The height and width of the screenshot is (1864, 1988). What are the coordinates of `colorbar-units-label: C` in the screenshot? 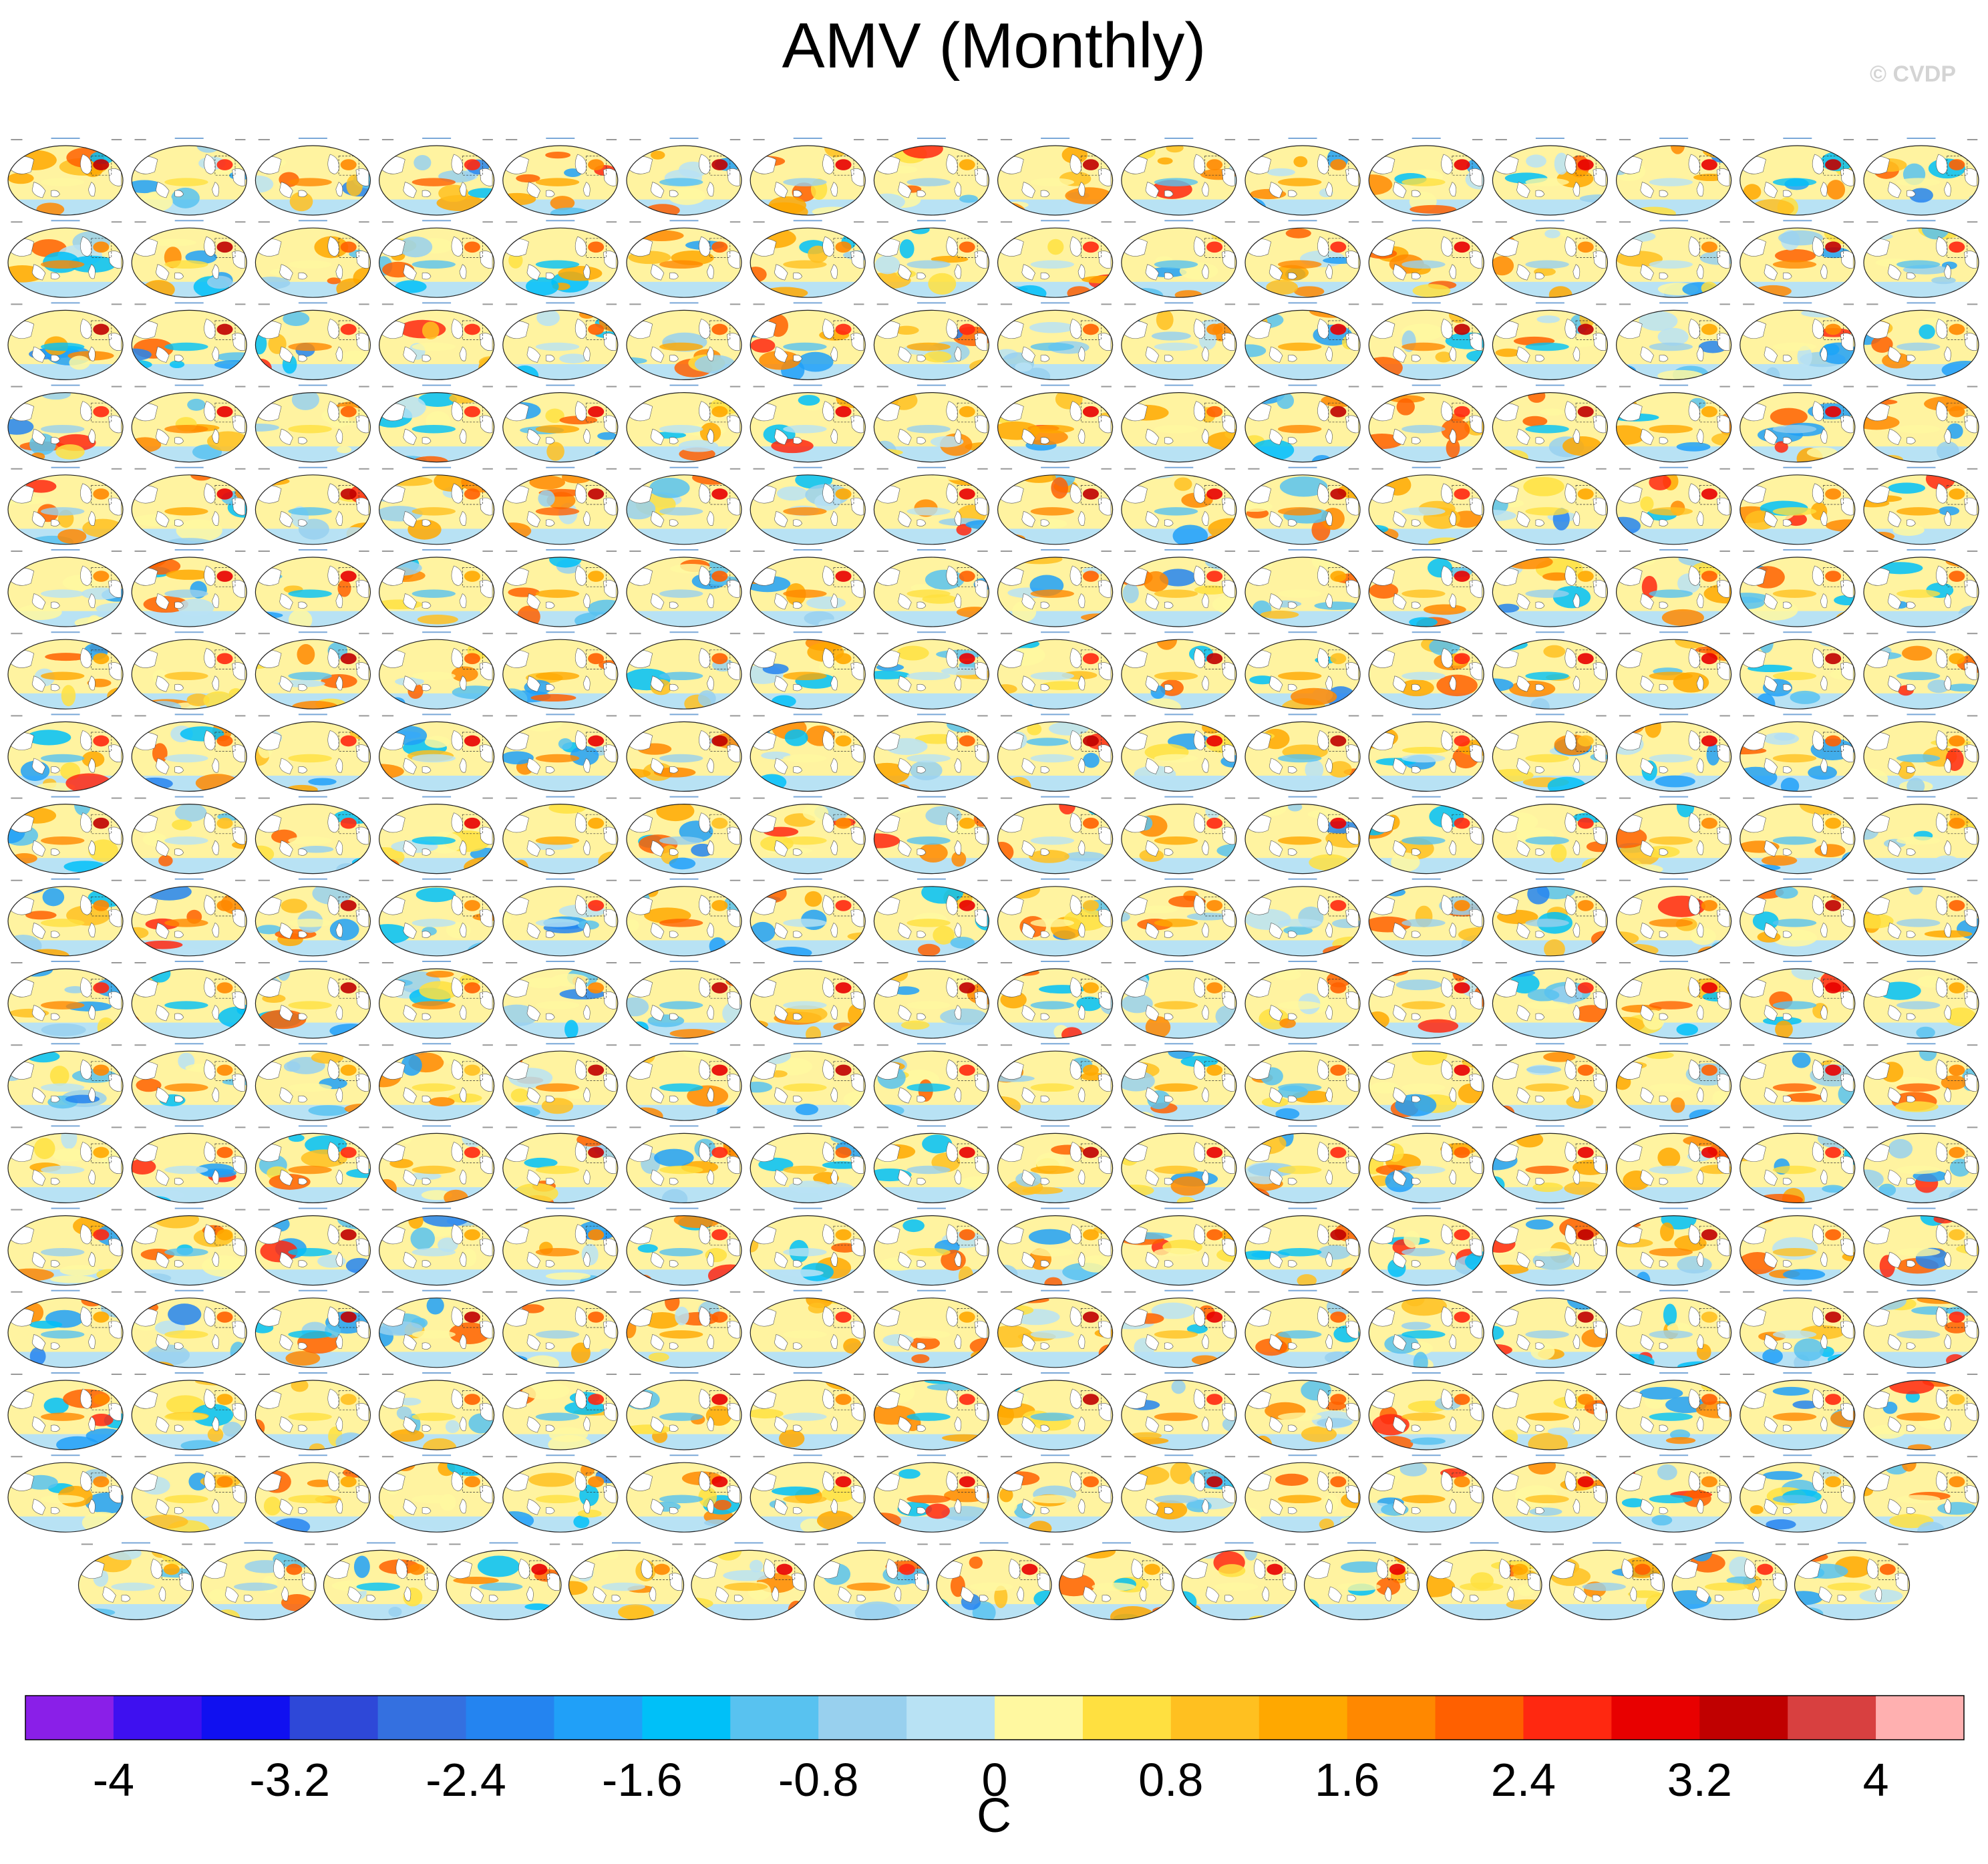 It's located at (994, 1816).